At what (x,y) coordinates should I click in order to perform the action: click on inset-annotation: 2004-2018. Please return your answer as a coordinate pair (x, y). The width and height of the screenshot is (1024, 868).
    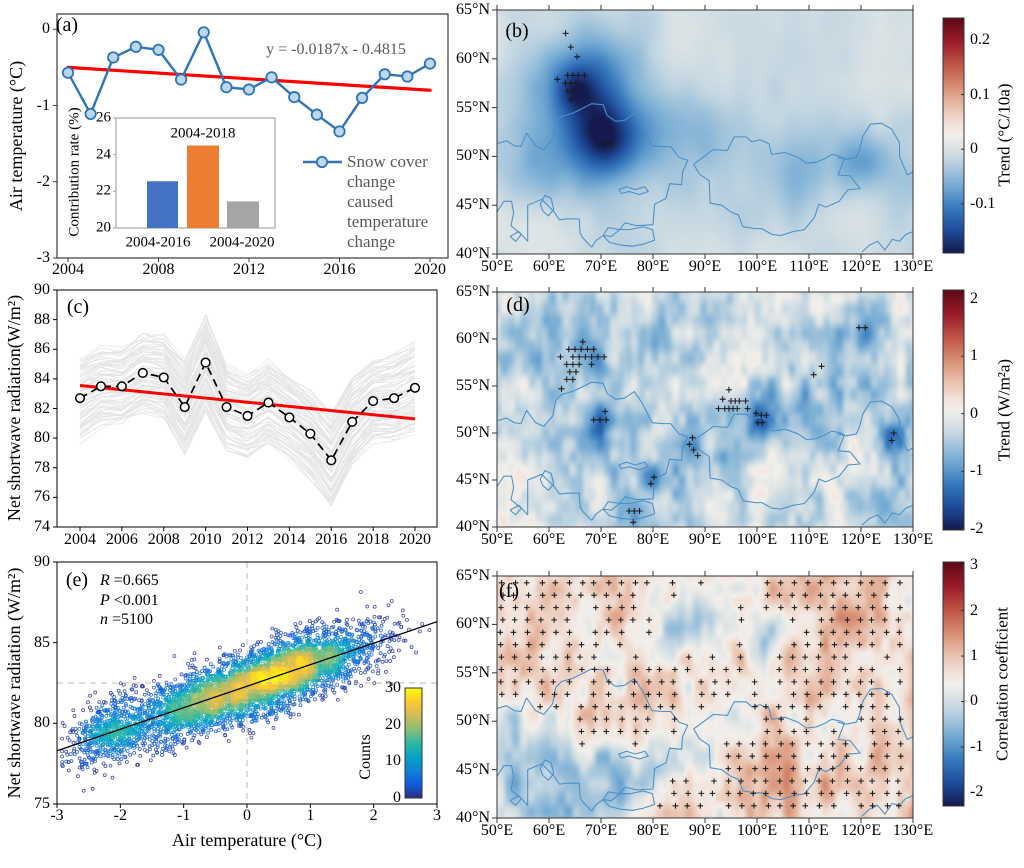
    Looking at the image, I should click on (203, 133).